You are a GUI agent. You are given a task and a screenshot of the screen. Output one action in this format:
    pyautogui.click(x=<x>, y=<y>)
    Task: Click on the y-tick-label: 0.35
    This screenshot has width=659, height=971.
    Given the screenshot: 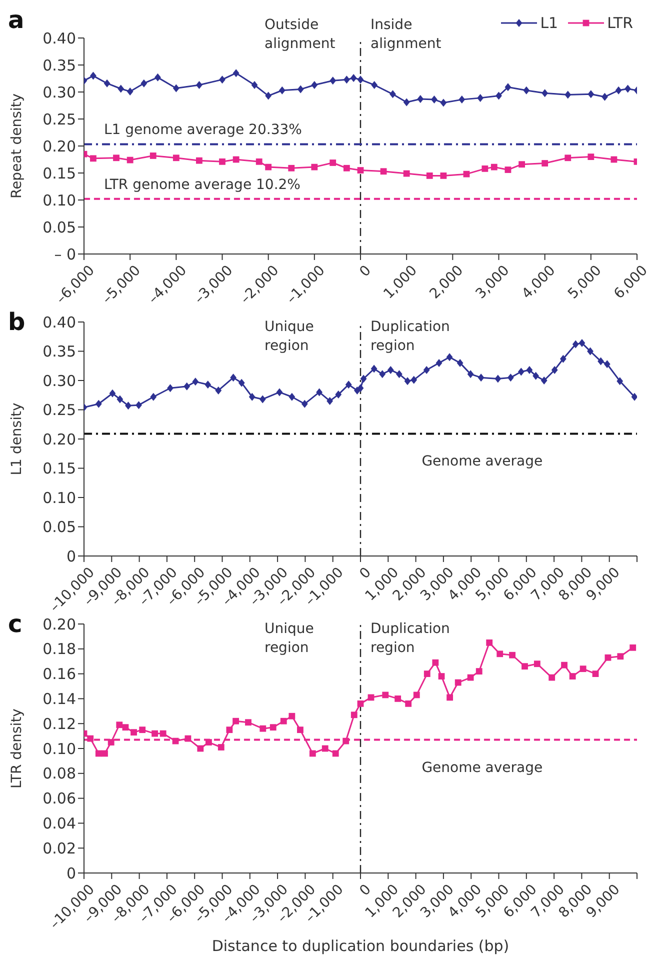 What is the action you would take?
    pyautogui.click(x=59, y=65)
    